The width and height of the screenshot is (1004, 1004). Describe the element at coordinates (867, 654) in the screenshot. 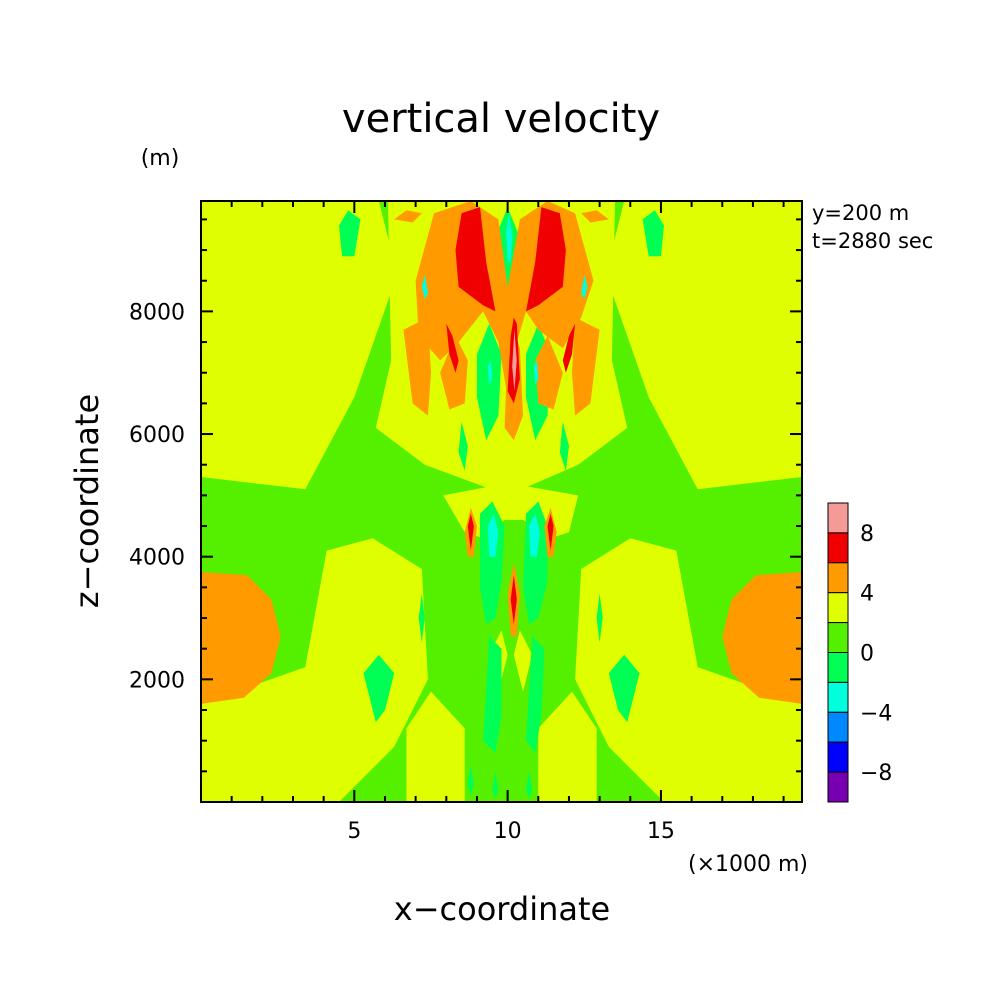

I see `colorbar-label: 0` at that location.